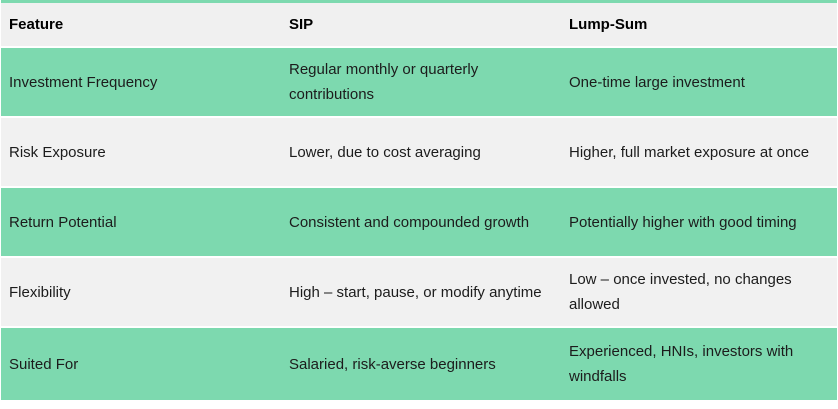  What do you see at coordinates (141, 363) in the screenshot?
I see `feature-cell: Suited For` at bounding box center [141, 363].